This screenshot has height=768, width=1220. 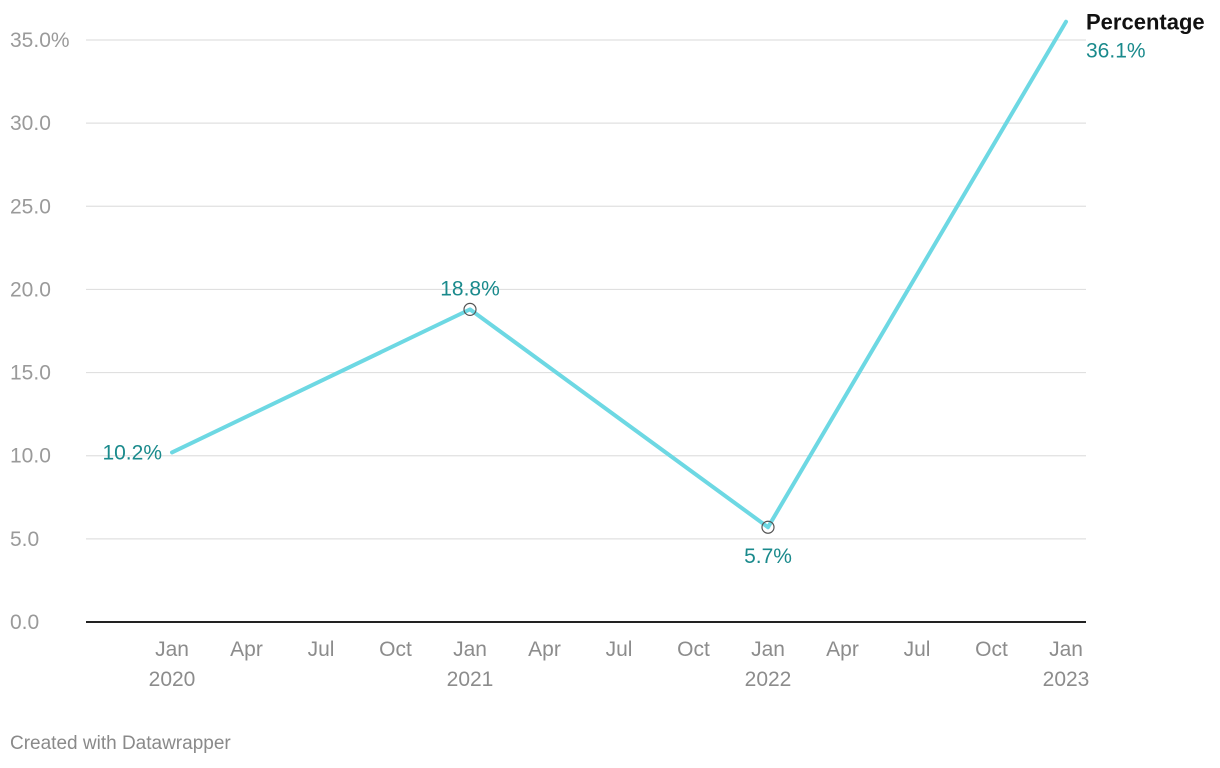 What do you see at coordinates (132, 452) in the screenshot?
I see `data-label: 10.2%` at bounding box center [132, 452].